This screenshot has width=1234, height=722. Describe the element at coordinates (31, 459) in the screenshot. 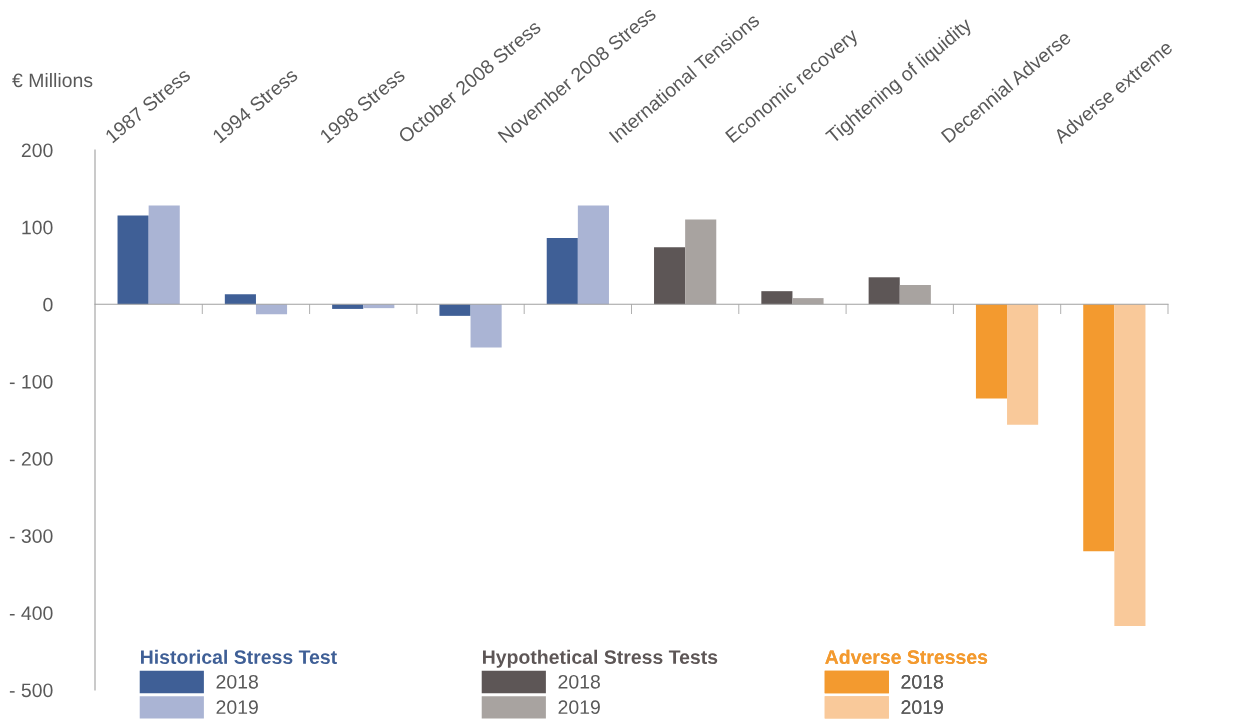

I see `y-tick-label: - 200` at that location.